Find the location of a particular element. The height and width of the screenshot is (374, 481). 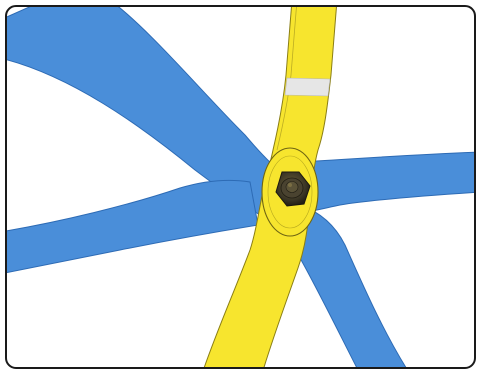

bolt-end is located at coordinates (292, 187).